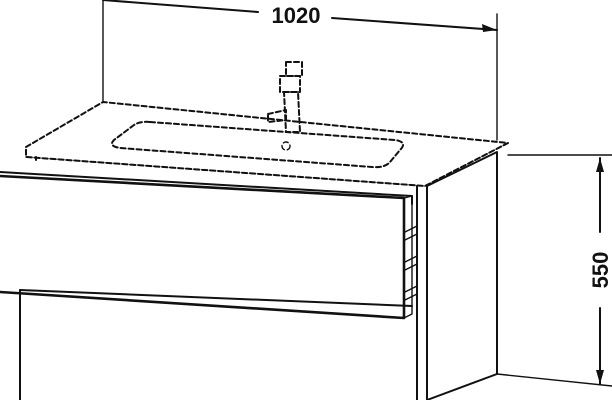 The height and width of the screenshot is (400, 612). Describe the element at coordinates (258, 144) in the screenshot. I see `basin-bowl` at that location.